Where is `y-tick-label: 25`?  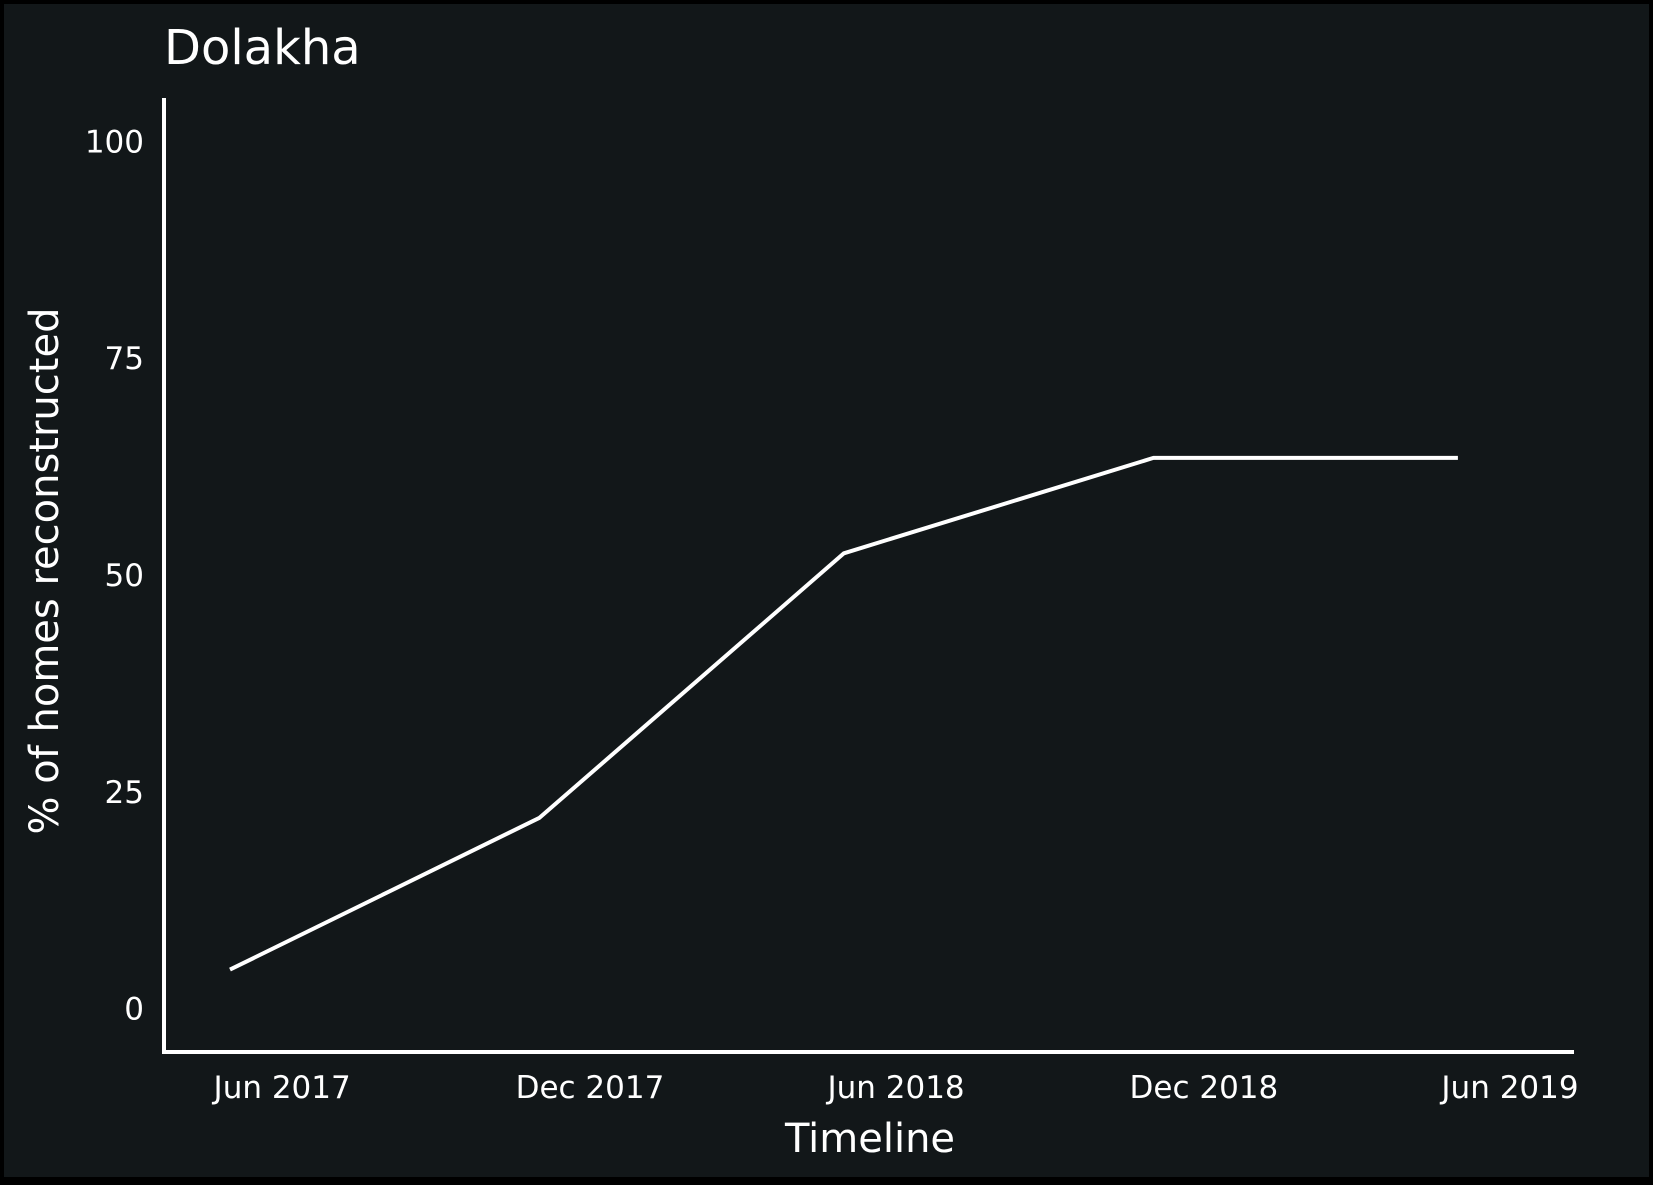 y-tick-label: 25 is located at coordinates (124, 793).